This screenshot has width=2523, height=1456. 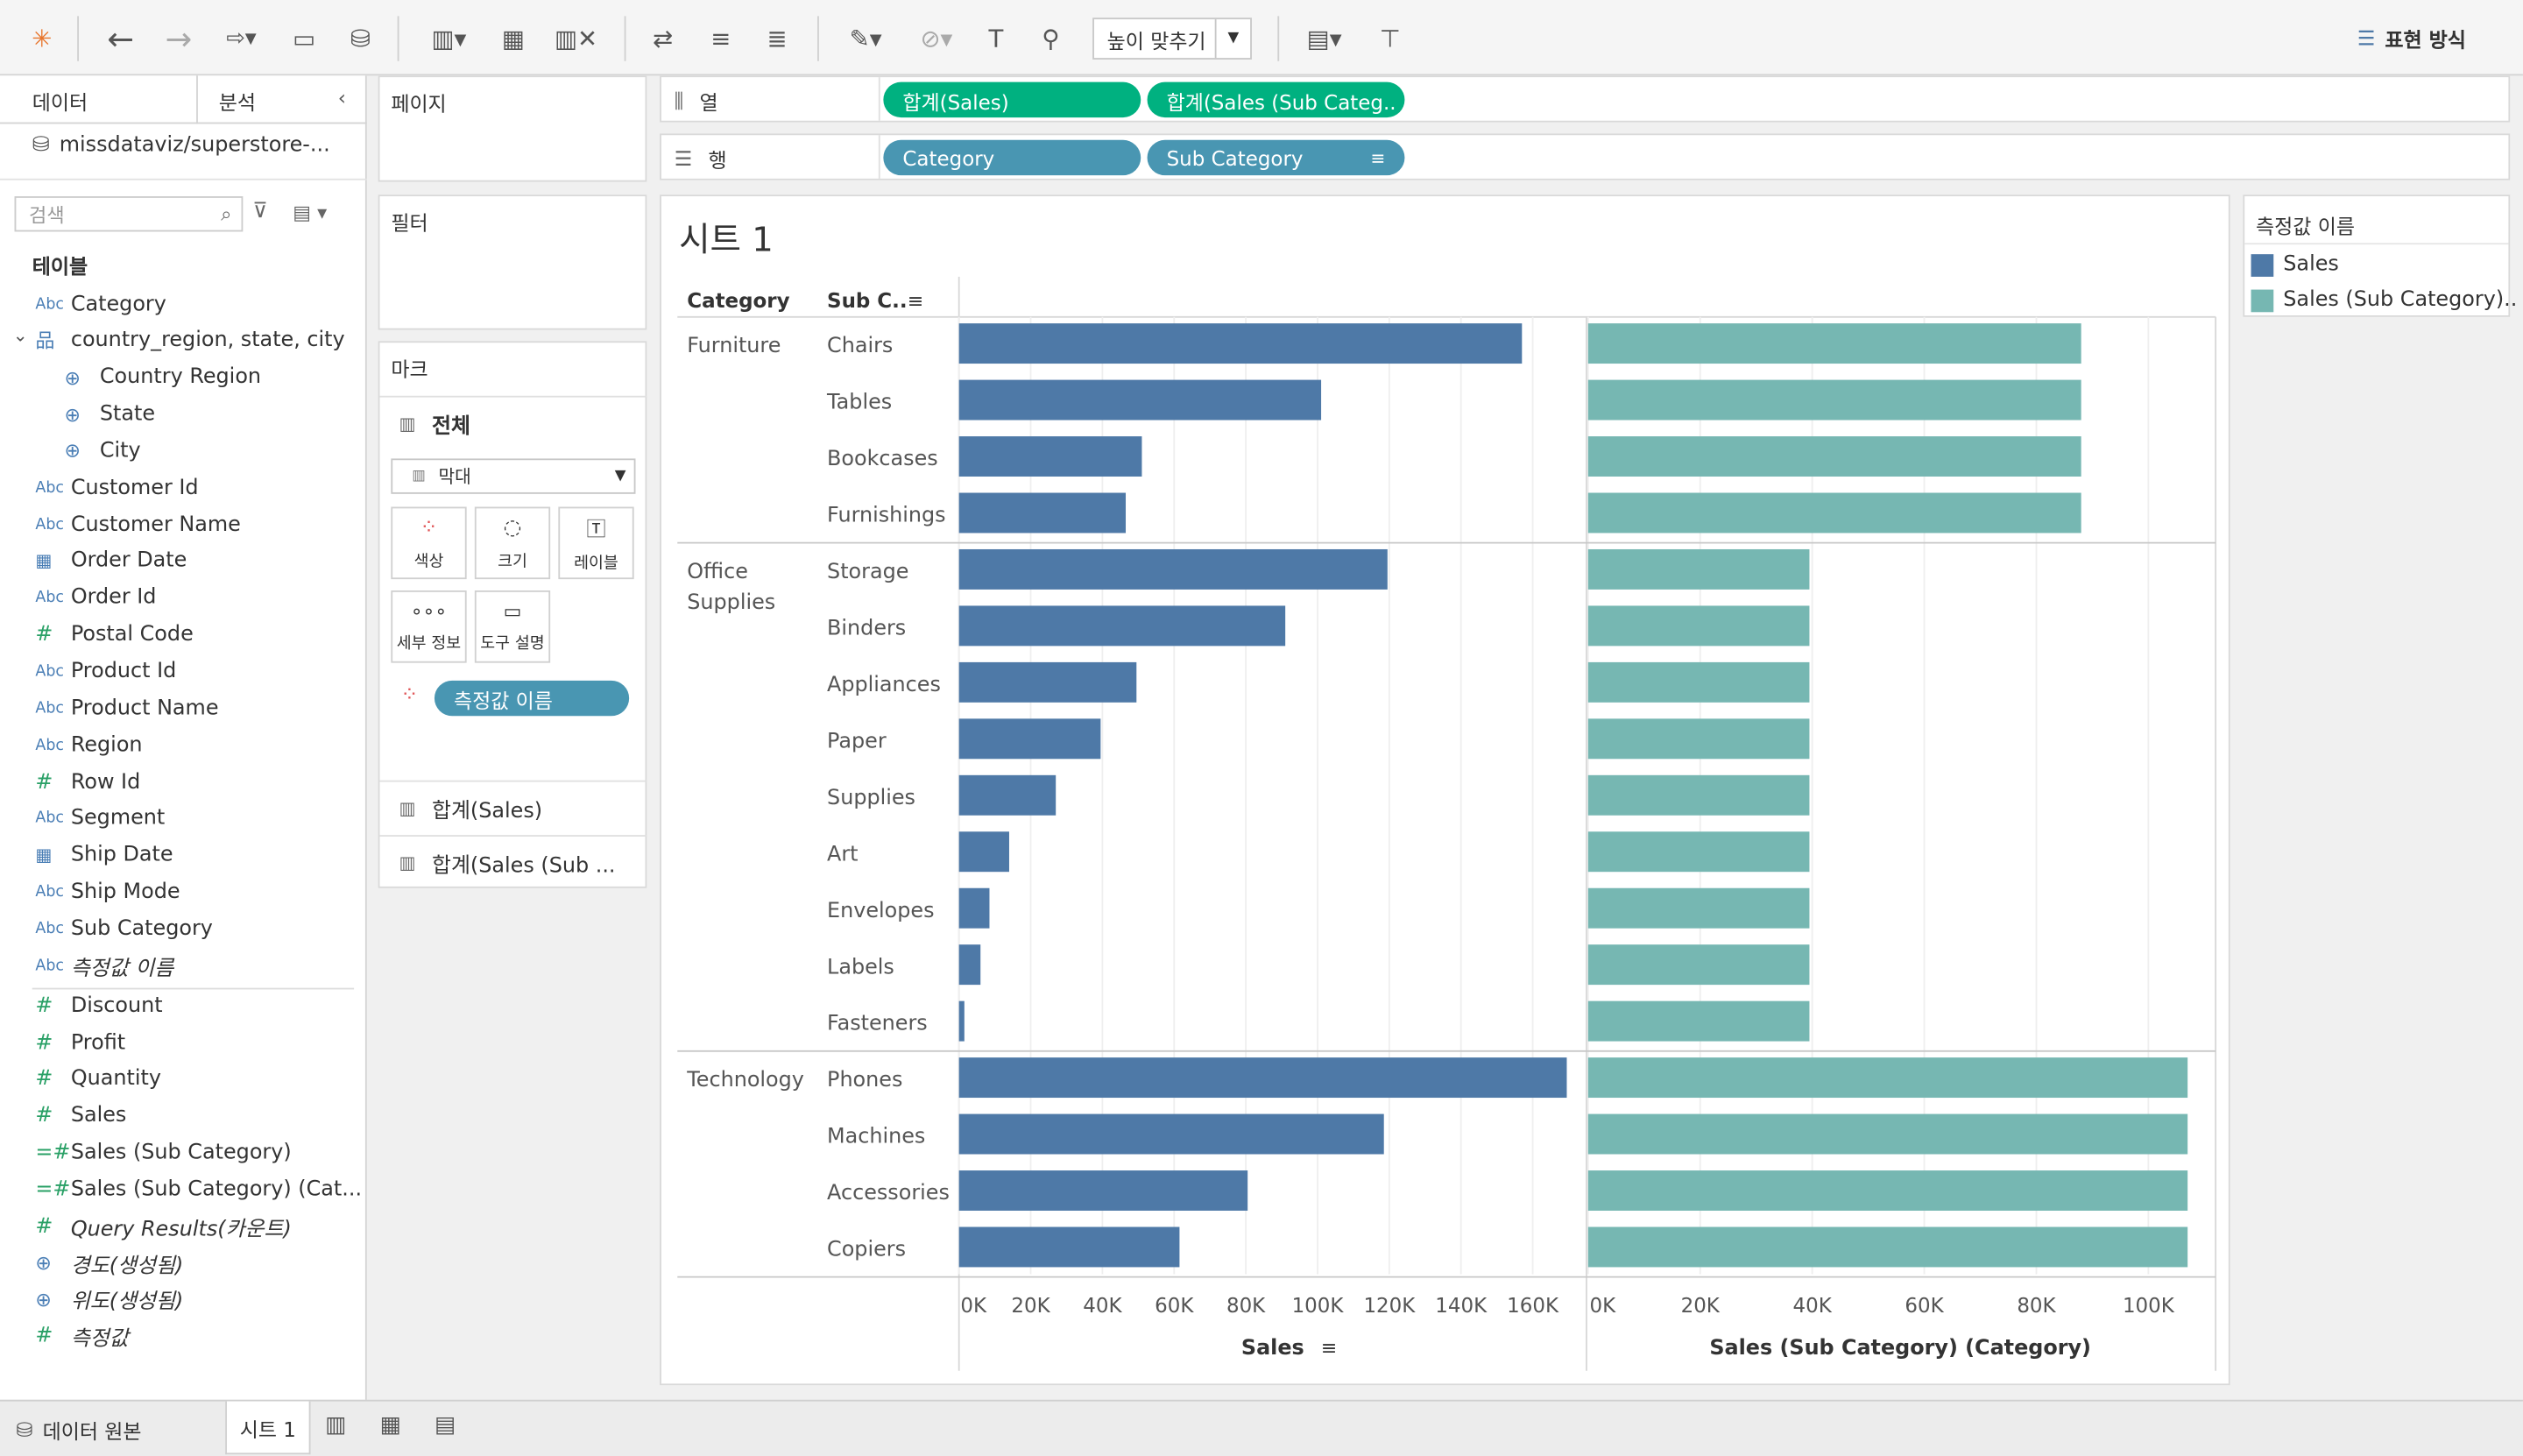 I want to click on field-item: ⊕ State, so click(x=109, y=414).